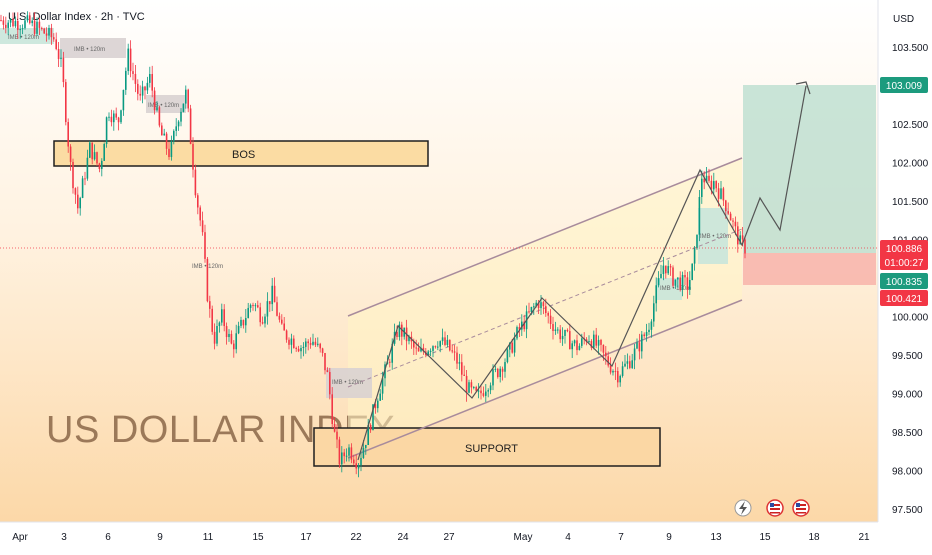 The width and height of the screenshot is (932, 555). What do you see at coordinates (903, 19) in the screenshot?
I see `currency-label: USD` at bounding box center [903, 19].